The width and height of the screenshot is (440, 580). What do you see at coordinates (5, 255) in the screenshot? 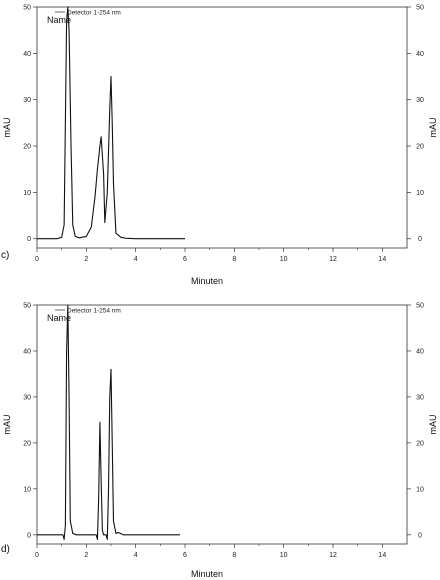
I see `panel-label: c)` at bounding box center [5, 255].